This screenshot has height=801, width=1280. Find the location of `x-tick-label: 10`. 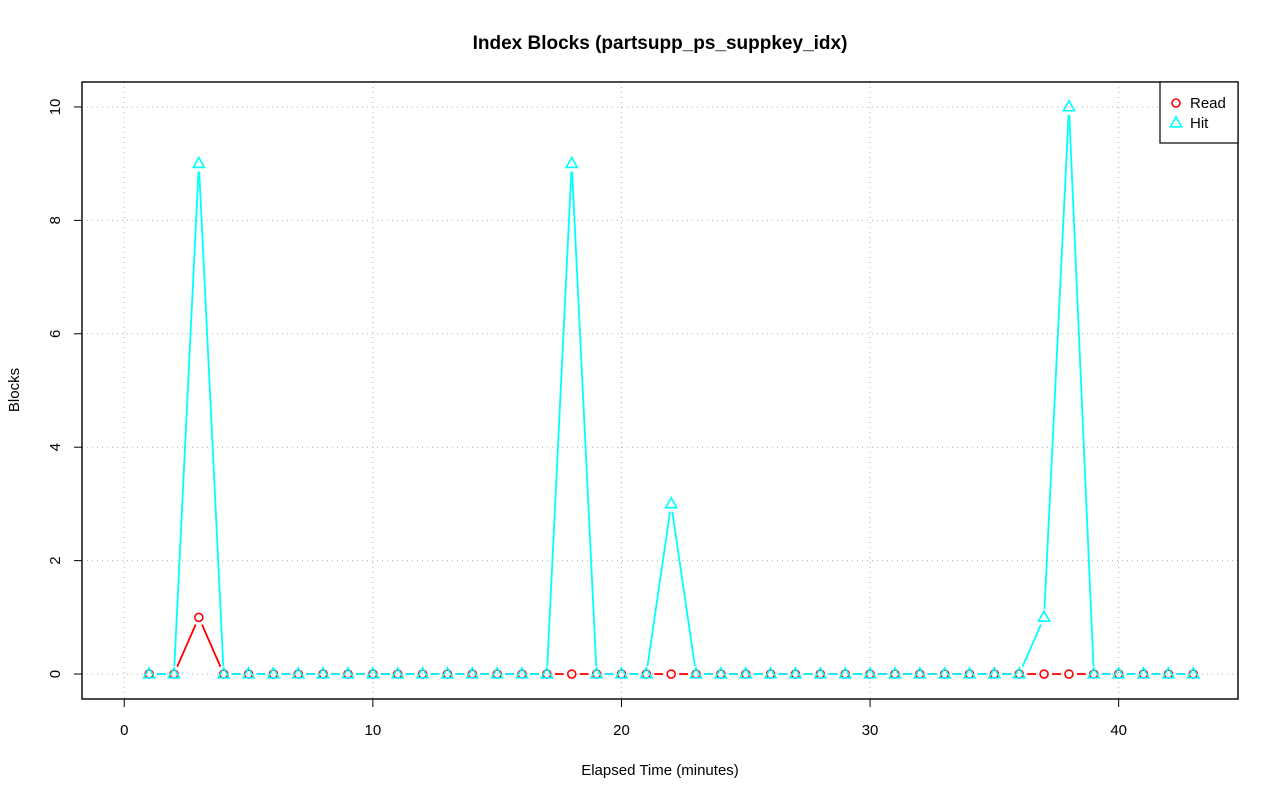

x-tick-label: 10 is located at coordinates (373, 730).